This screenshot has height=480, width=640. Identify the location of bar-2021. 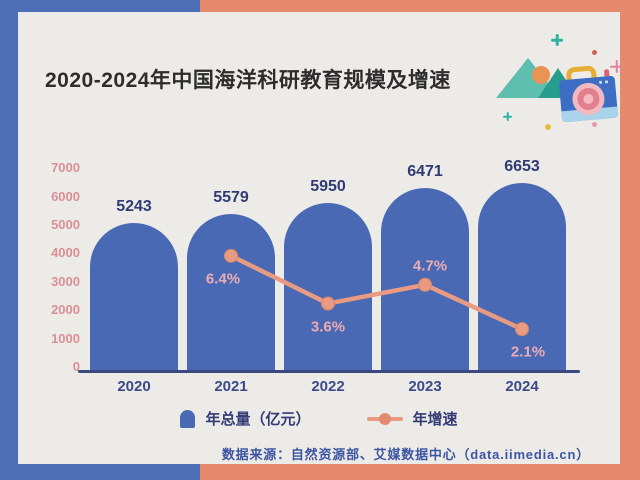
(231, 292).